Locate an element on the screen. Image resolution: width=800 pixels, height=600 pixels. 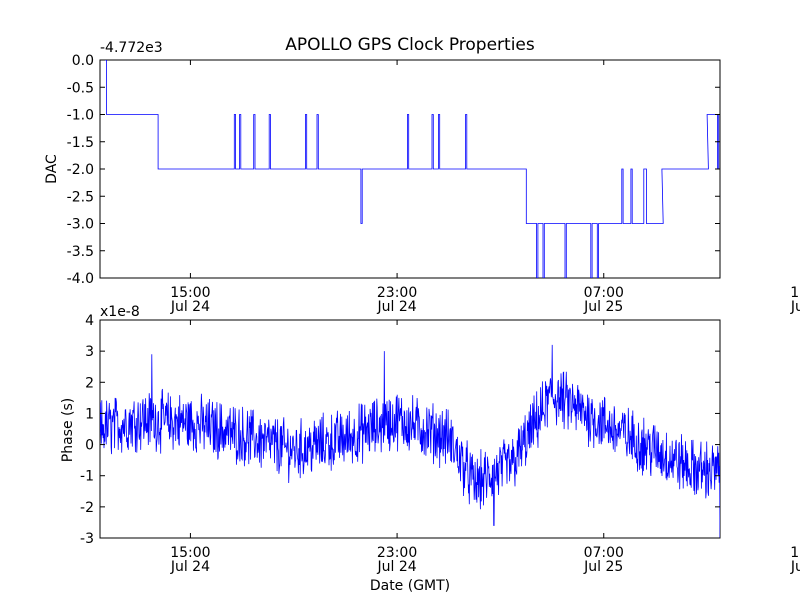
y-tick-label: -2.0 is located at coordinates (80, 170).